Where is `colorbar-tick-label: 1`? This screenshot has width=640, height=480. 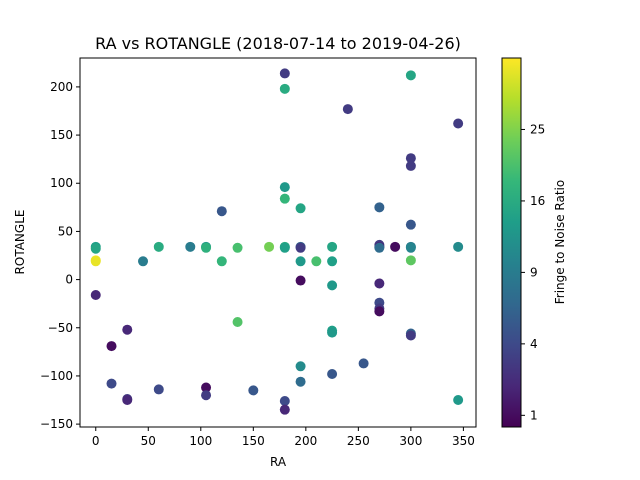
colorbar-tick-label: 1 is located at coordinates (534, 415).